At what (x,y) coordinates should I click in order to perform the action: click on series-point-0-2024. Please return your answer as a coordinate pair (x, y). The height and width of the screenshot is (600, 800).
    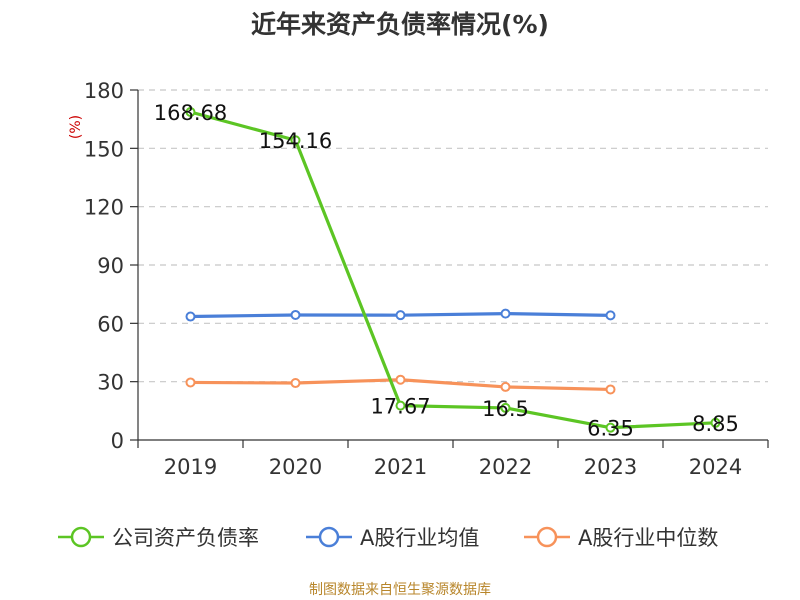
    Looking at the image, I should click on (715, 422).